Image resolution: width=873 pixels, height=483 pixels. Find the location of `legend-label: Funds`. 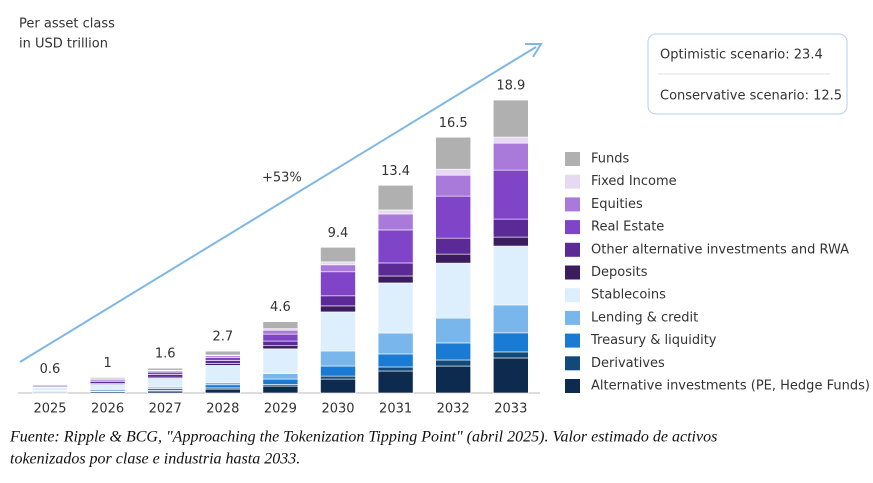

legend-label: Funds is located at coordinates (610, 159).